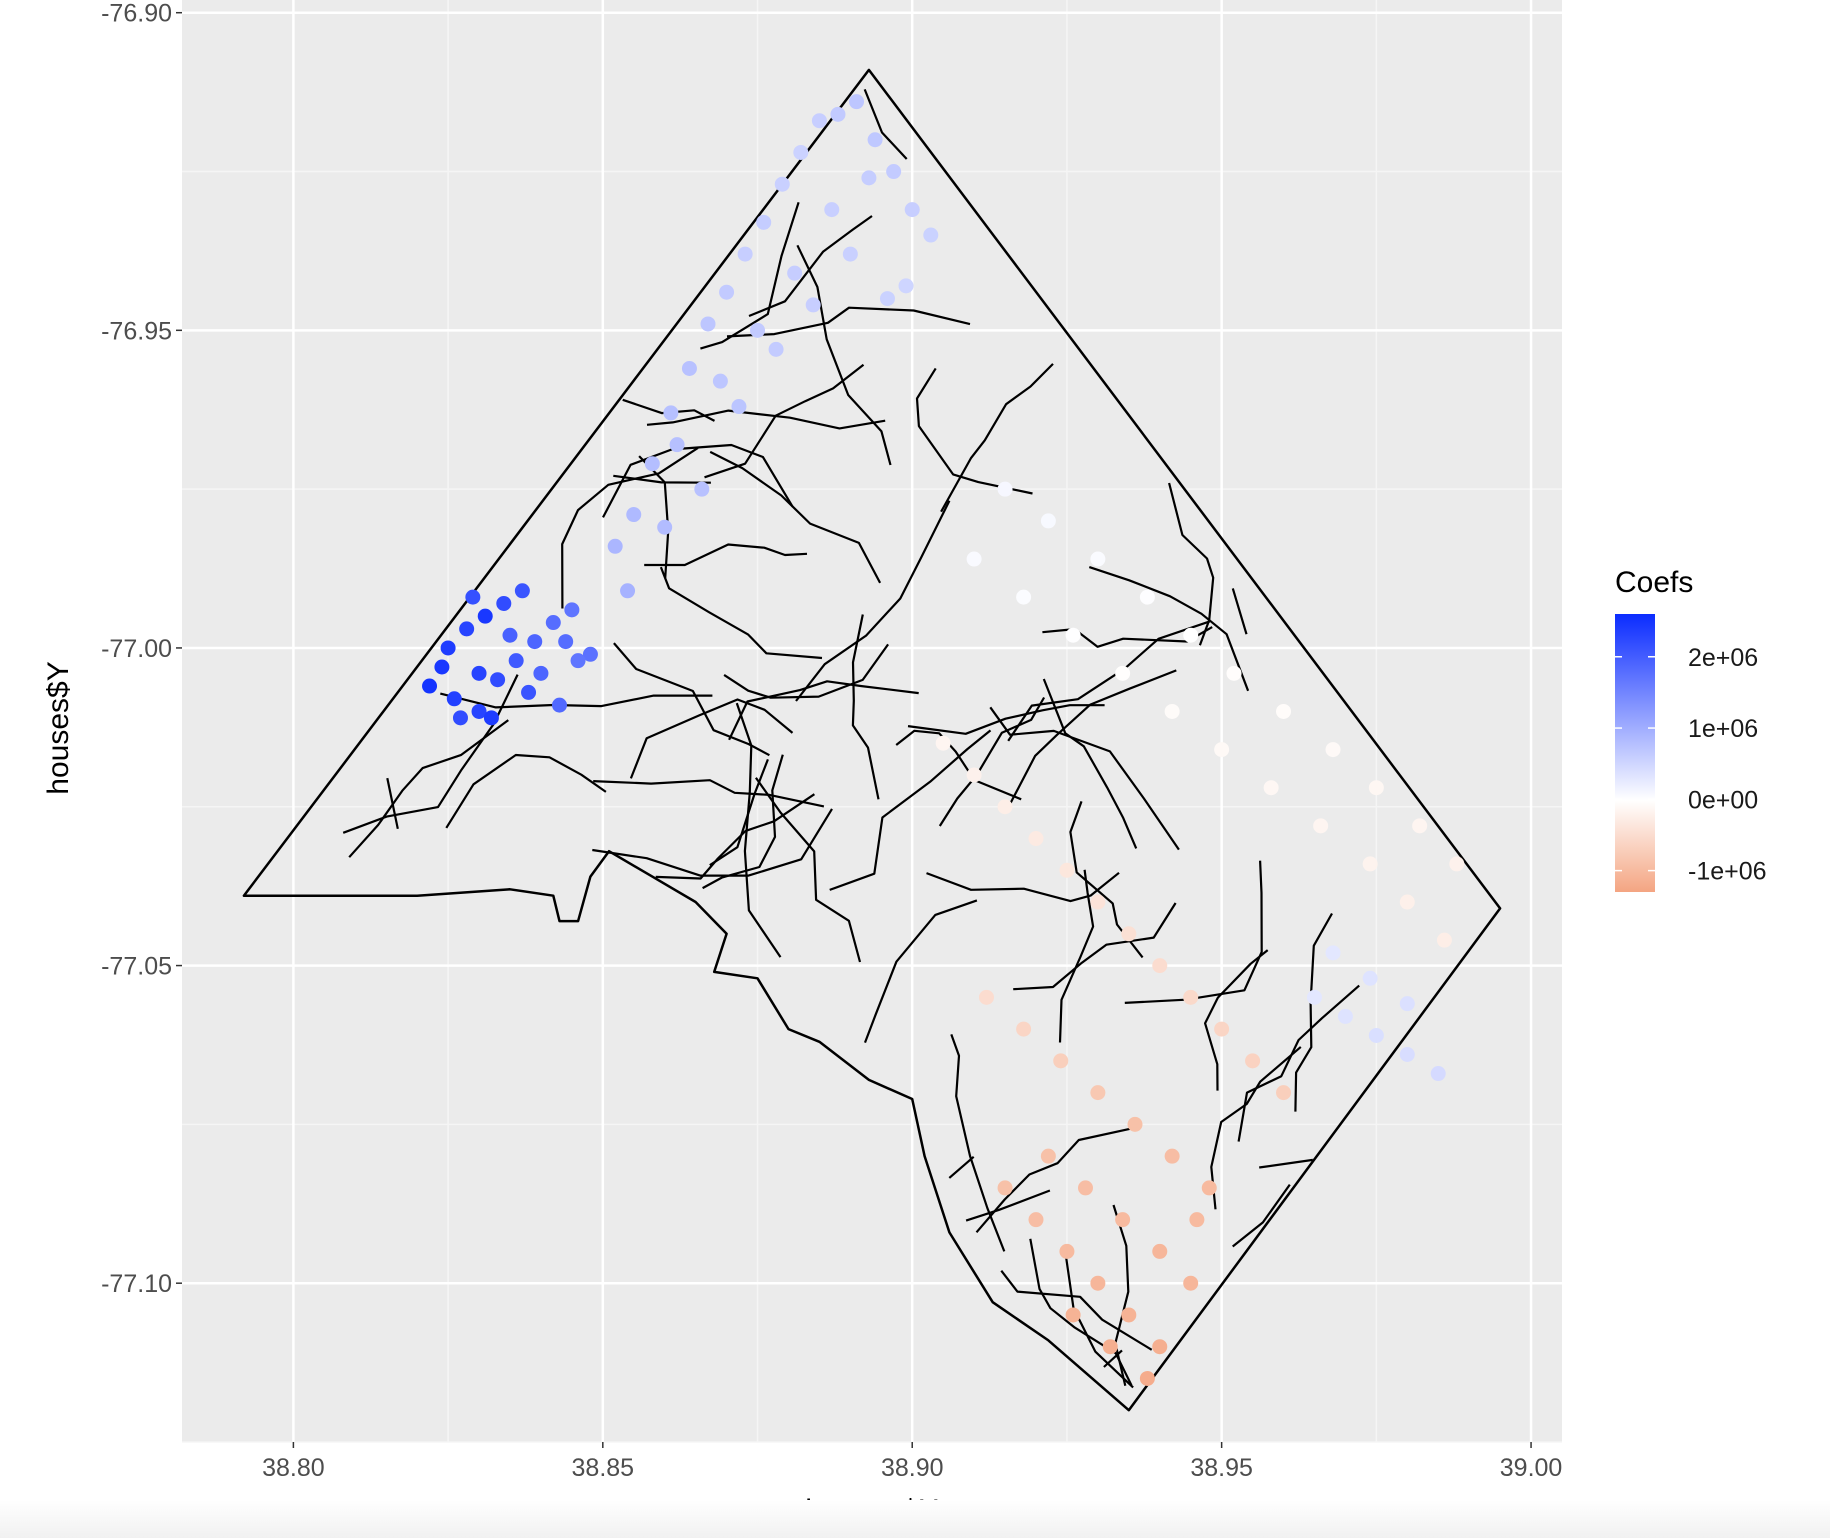 Image resolution: width=1830 pixels, height=1538 pixels. I want to click on x-tick-label: 39.00, so click(1531, 1468).